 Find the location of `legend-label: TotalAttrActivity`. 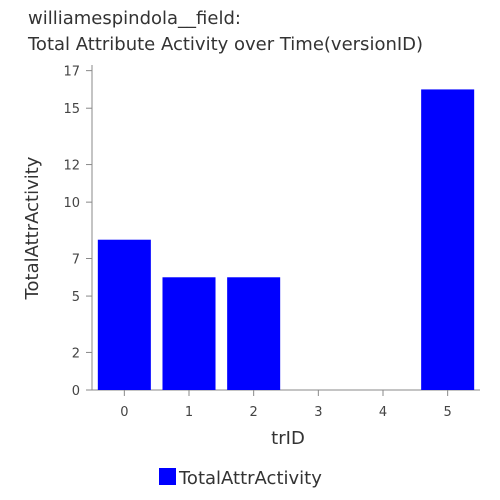

legend-label: TotalAttrActivity is located at coordinates (250, 478).